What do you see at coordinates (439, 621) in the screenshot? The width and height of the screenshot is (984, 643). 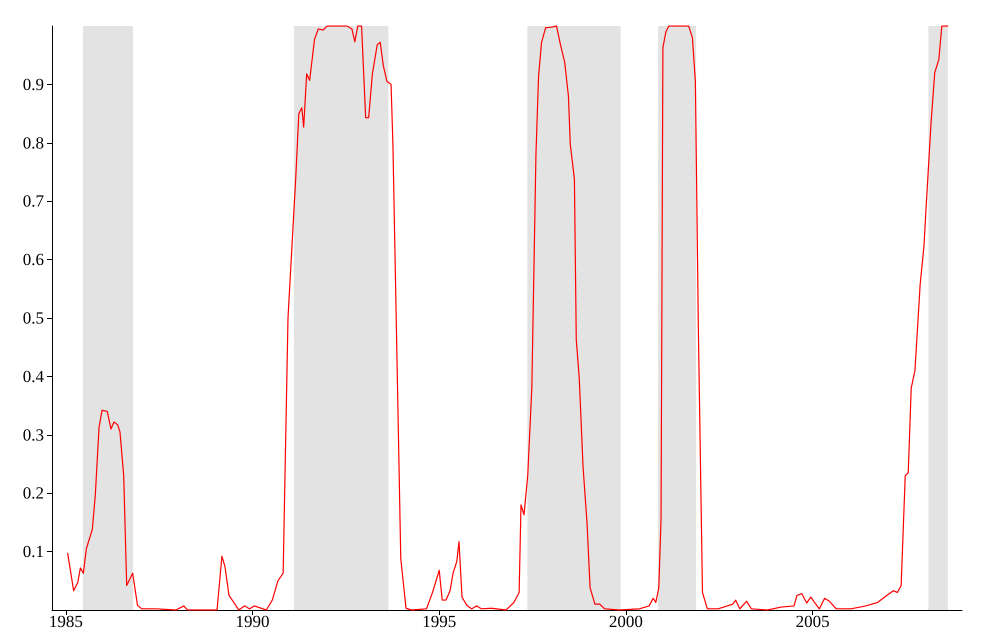 I see `x-tick-label: 1995` at bounding box center [439, 621].